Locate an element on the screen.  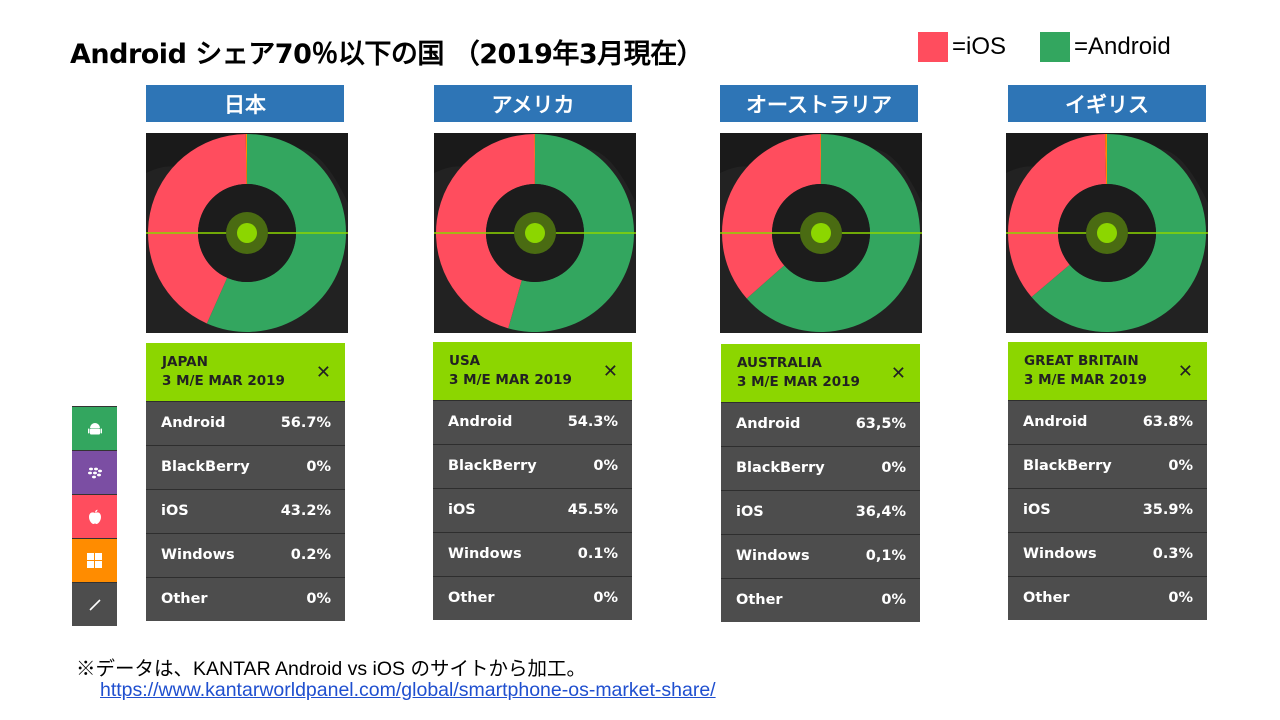
os-share: 54.3% is located at coordinates (592, 422).